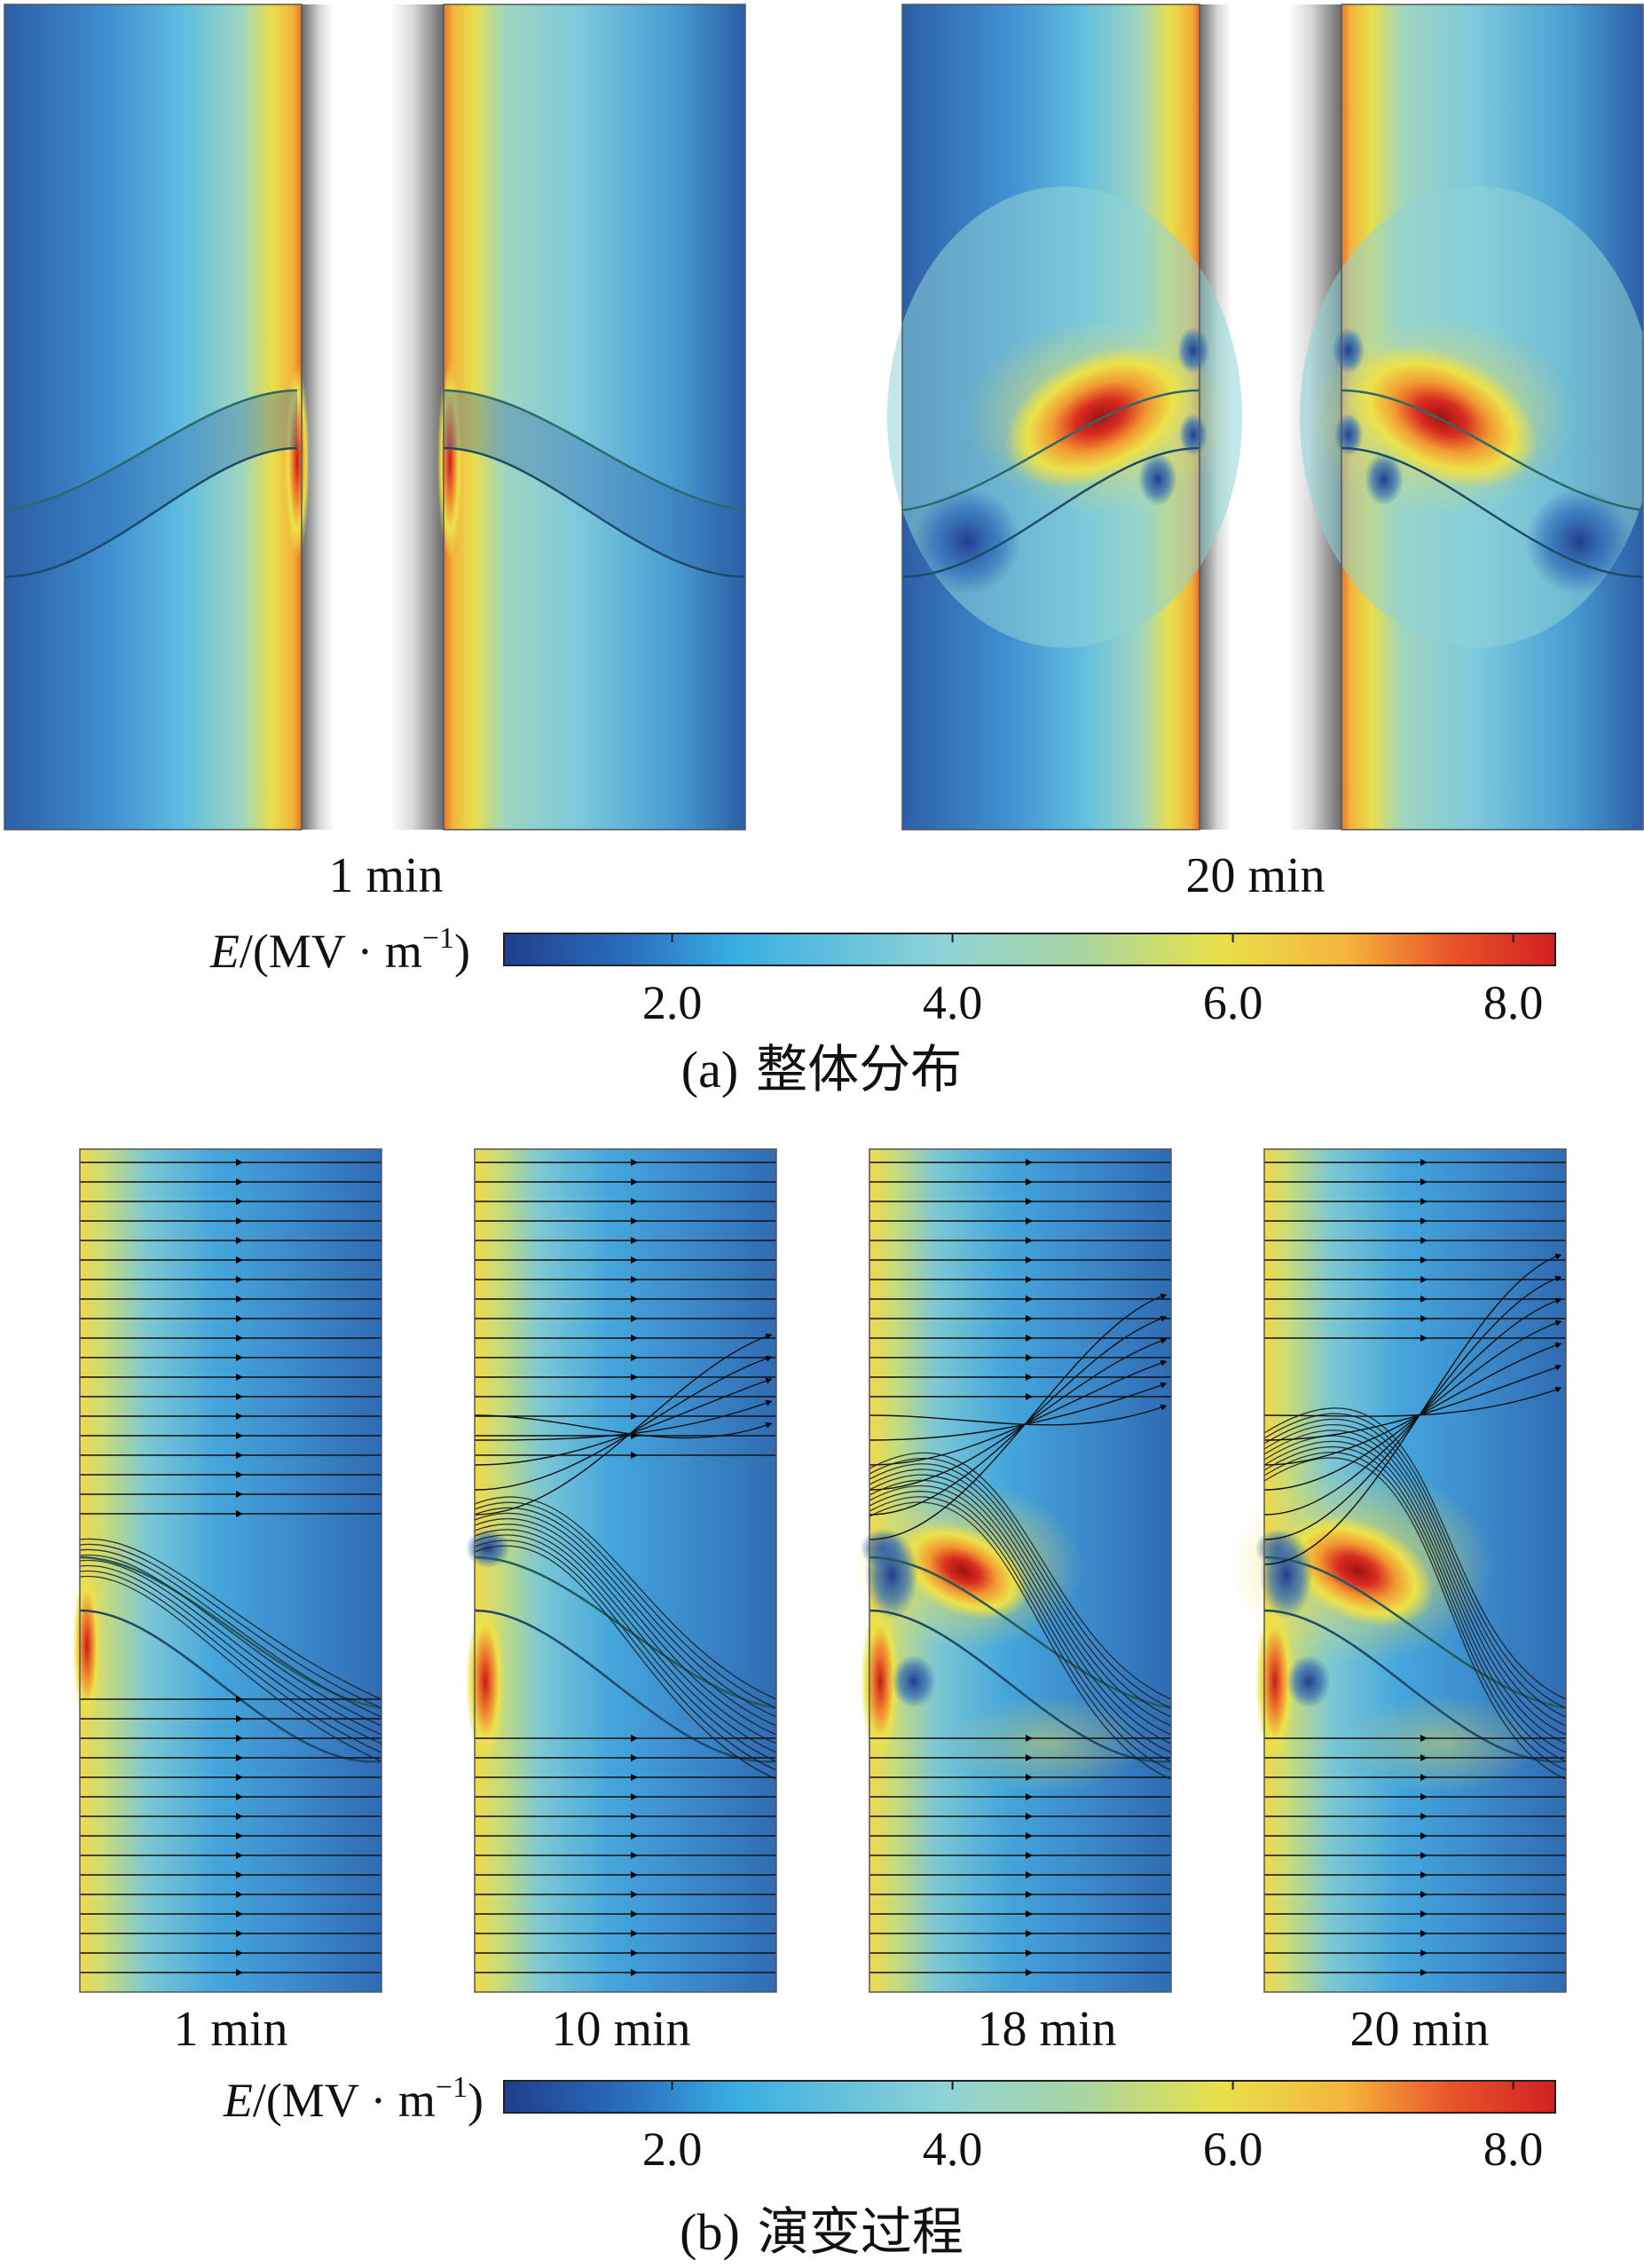  I want to click on caption-a: (a) 整体分布, so click(822, 1070).